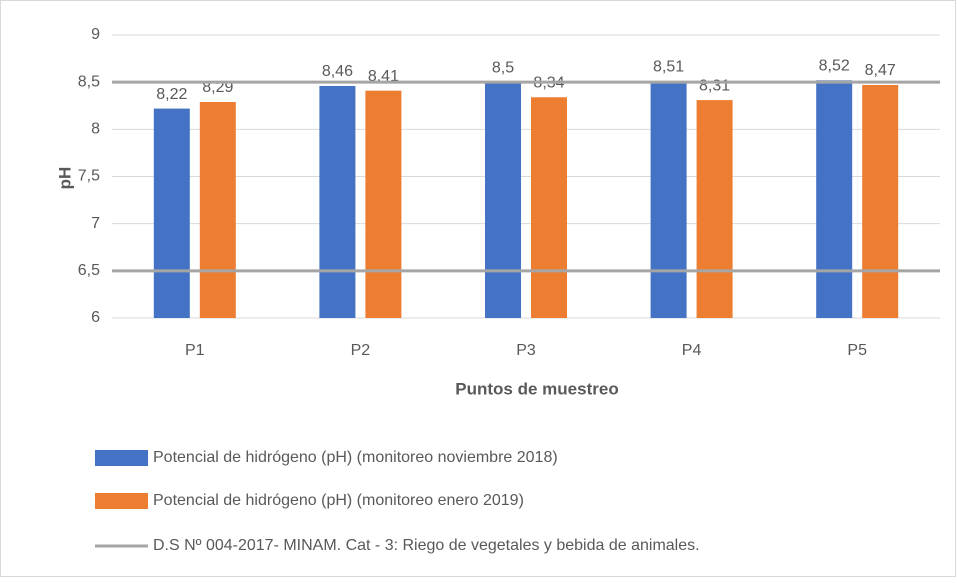 This screenshot has width=957, height=583. I want to click on data-label: 8,46, so click(337, 71).